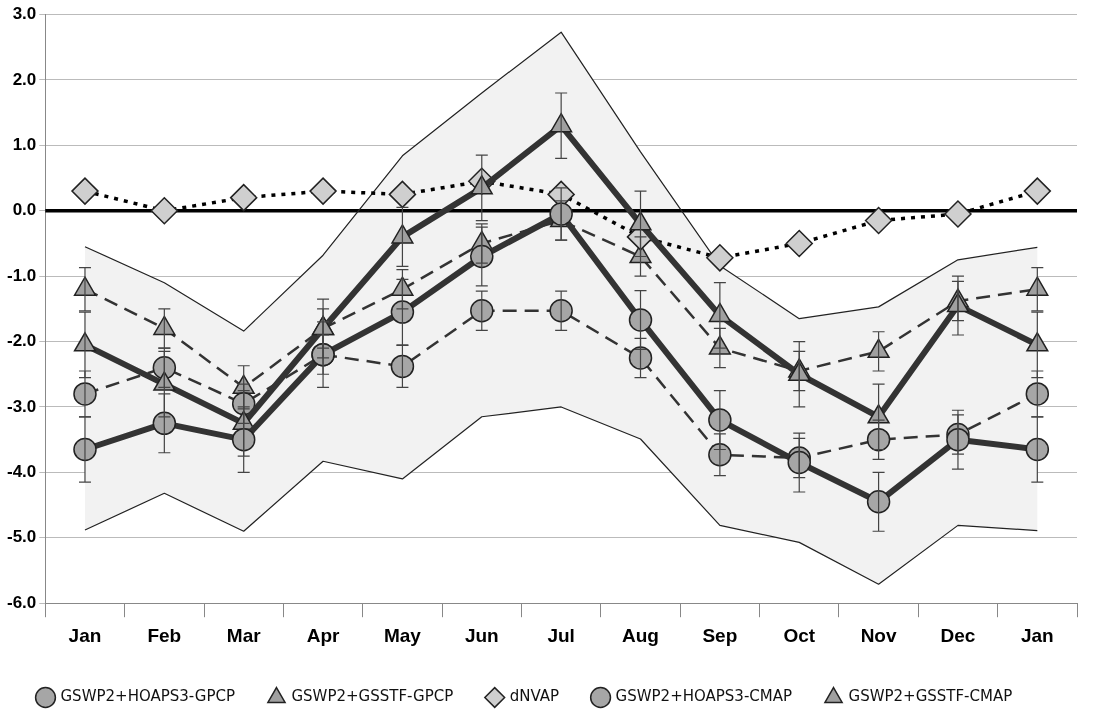 The height and width of the screenshot is (719, 1107). Describe the element at coordinates (22, 341) in the screenshot. I see `y-tick-label: -2.0` at that location.